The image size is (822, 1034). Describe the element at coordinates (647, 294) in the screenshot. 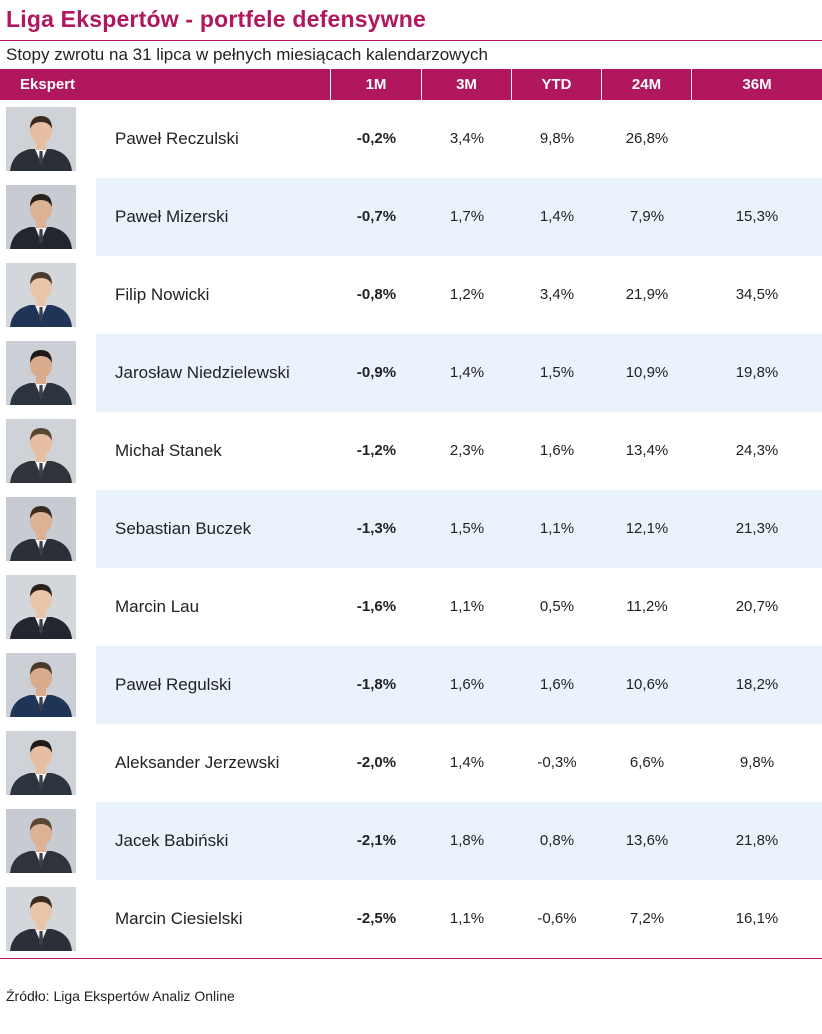

I see `value-24m: 21,9%` at that location.